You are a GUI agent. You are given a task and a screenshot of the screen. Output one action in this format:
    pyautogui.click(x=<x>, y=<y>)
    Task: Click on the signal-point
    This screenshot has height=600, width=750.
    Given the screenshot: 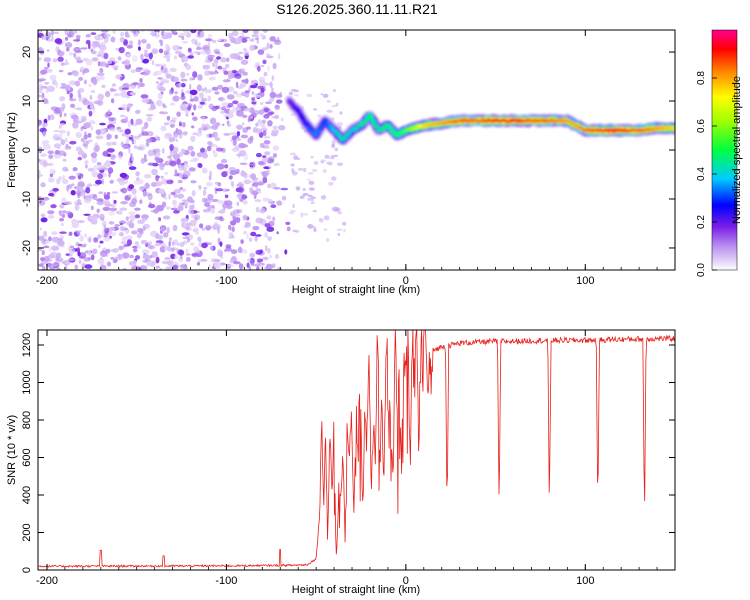 What is the action you would take?
    pyautogui.click(x=331, y=127)
    